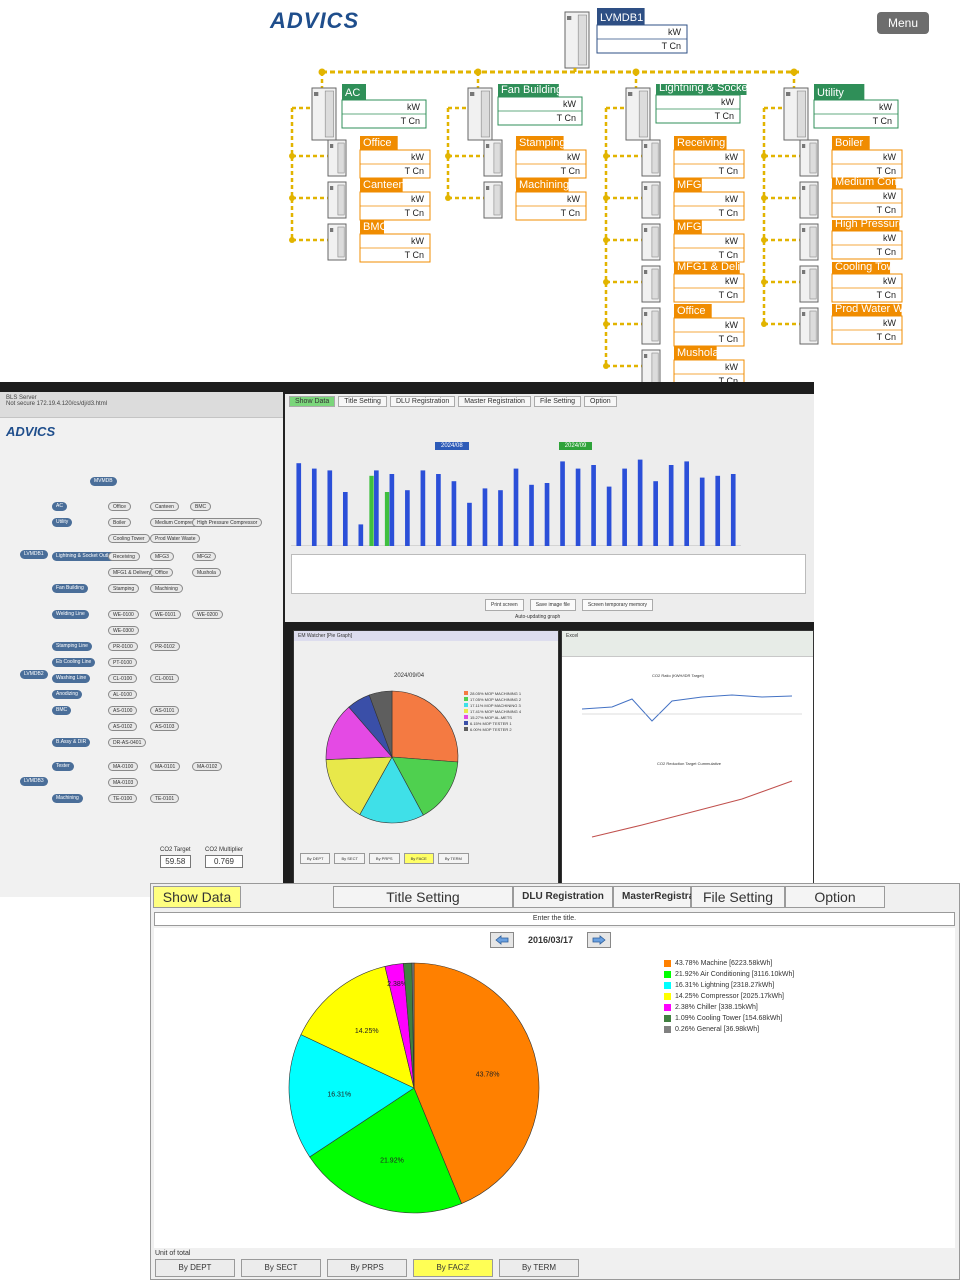 This screenshot has height=1280, width=960. What do you see at coordinates (132, 572) in the screenshot?
I see `tree-node: MFG1 & Delivery` at bounding box center [132, 572].